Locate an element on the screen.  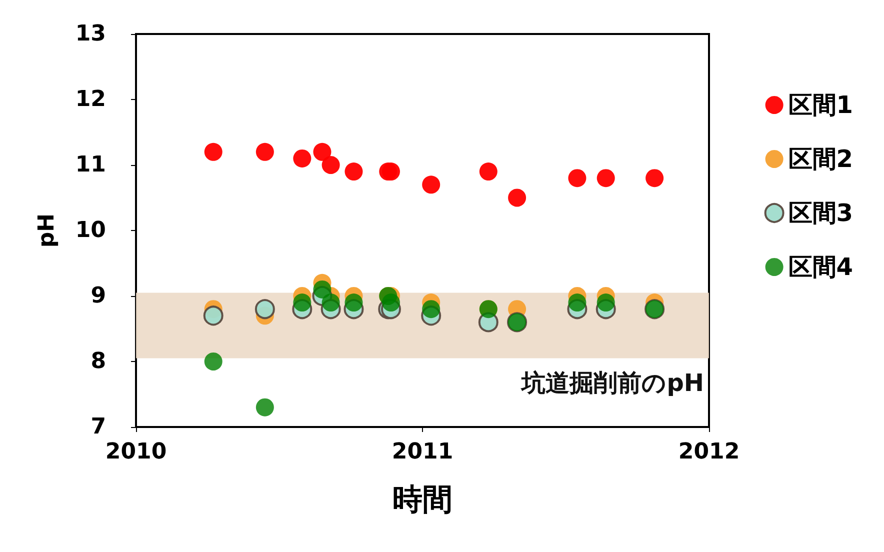
legend-label: 区間1 is located at coordinates (821, 105).